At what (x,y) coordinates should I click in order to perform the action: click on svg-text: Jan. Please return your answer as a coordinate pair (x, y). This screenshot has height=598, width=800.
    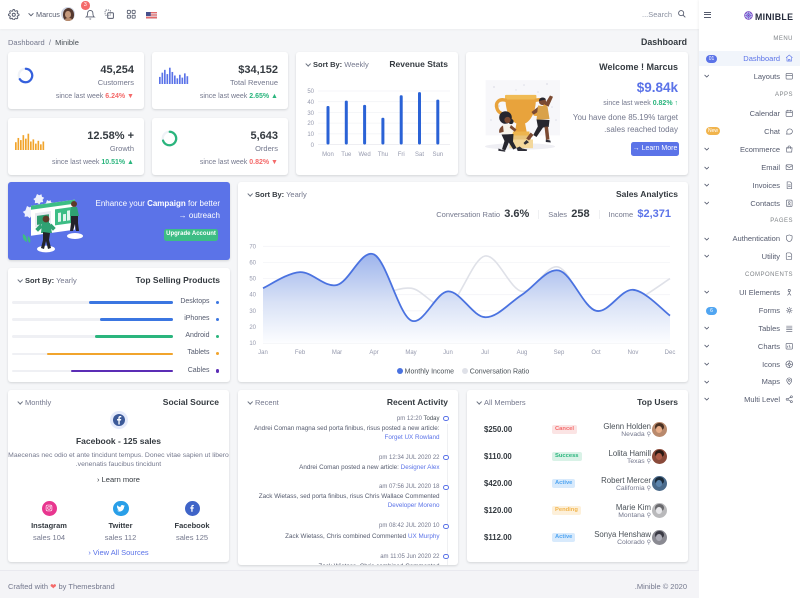
    Looking at the image, I should click on (263, 353).